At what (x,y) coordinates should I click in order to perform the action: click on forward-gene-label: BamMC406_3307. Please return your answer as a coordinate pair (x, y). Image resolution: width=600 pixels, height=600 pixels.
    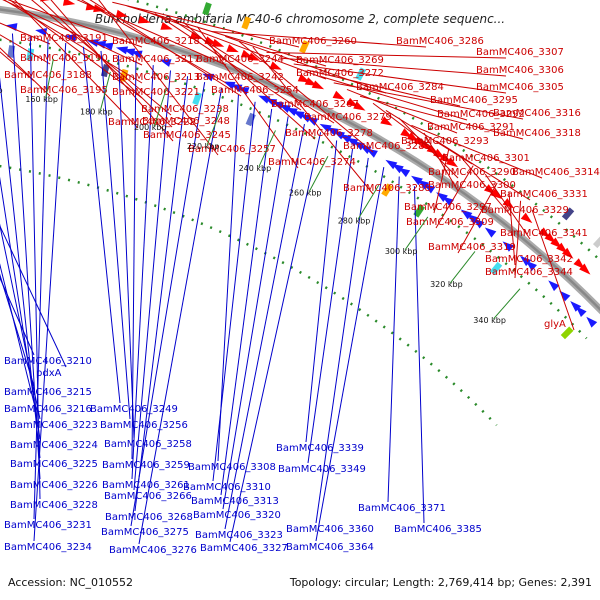
    Looking at the image, I should click on (520, 52).